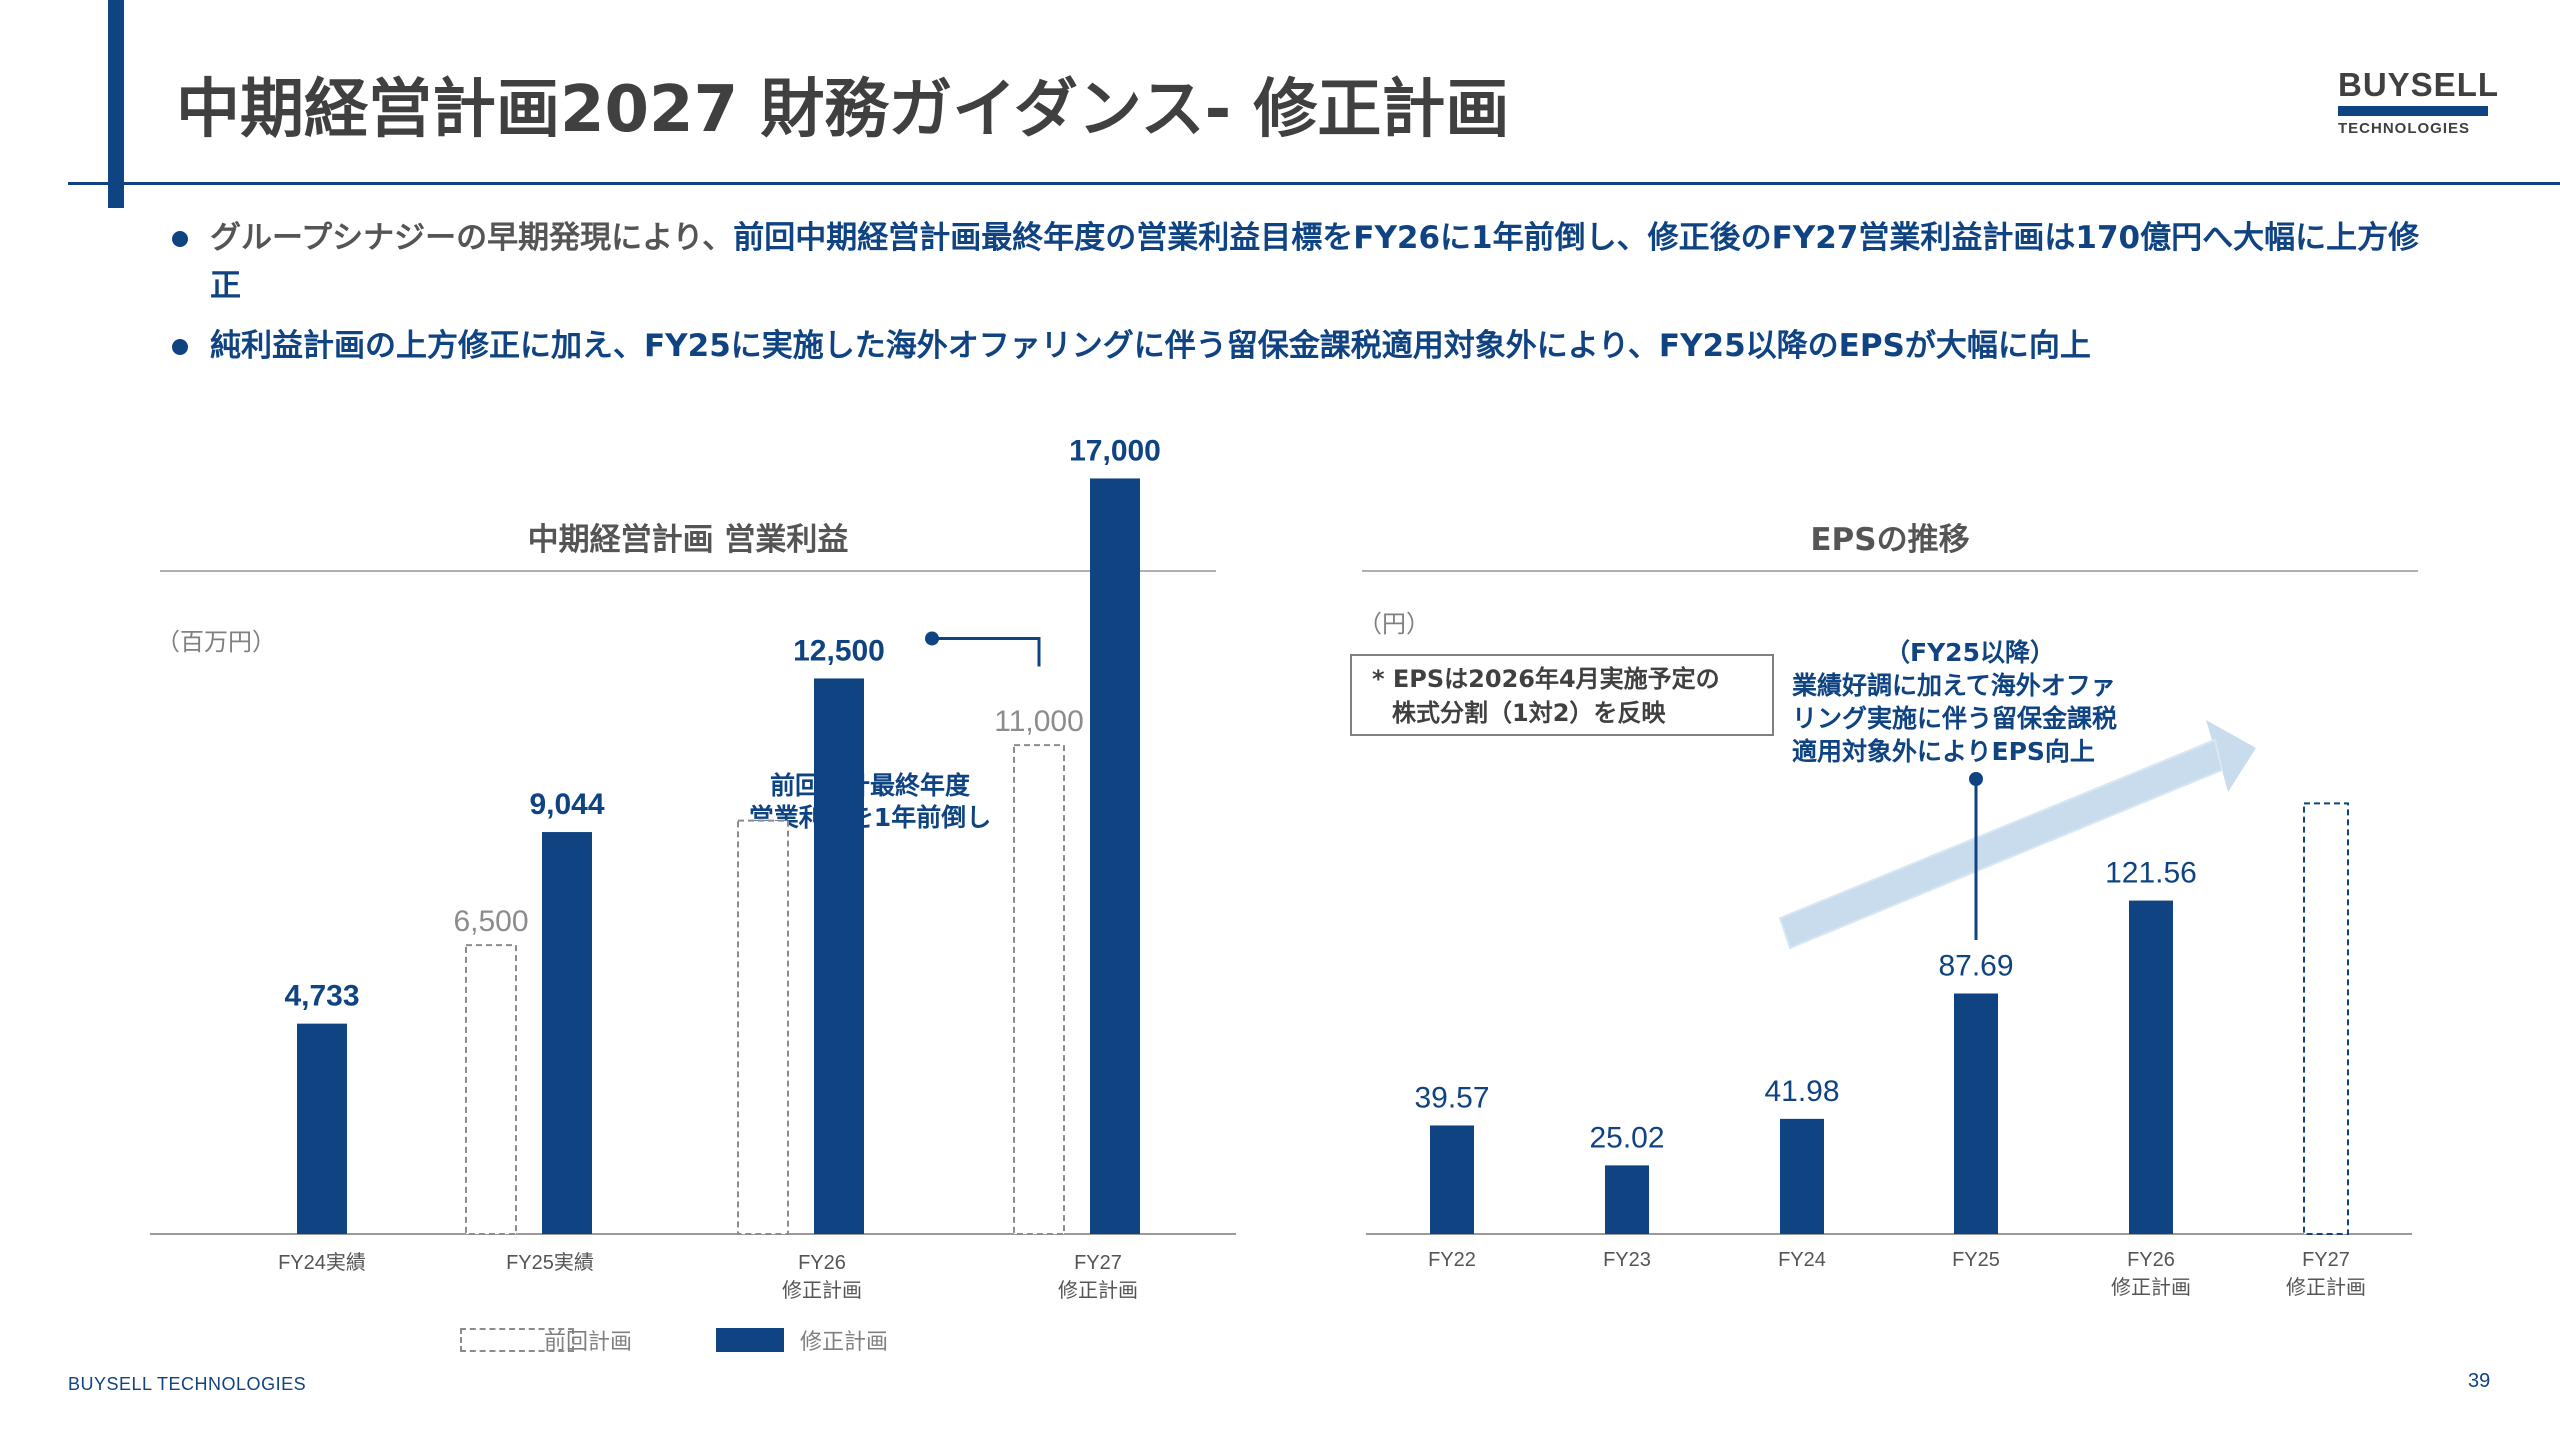  What do you see at coordinates (869, 785) in the screenshot?
I see `callout-line-1: 前回中計最終年度` at bounding box center [869, 785].